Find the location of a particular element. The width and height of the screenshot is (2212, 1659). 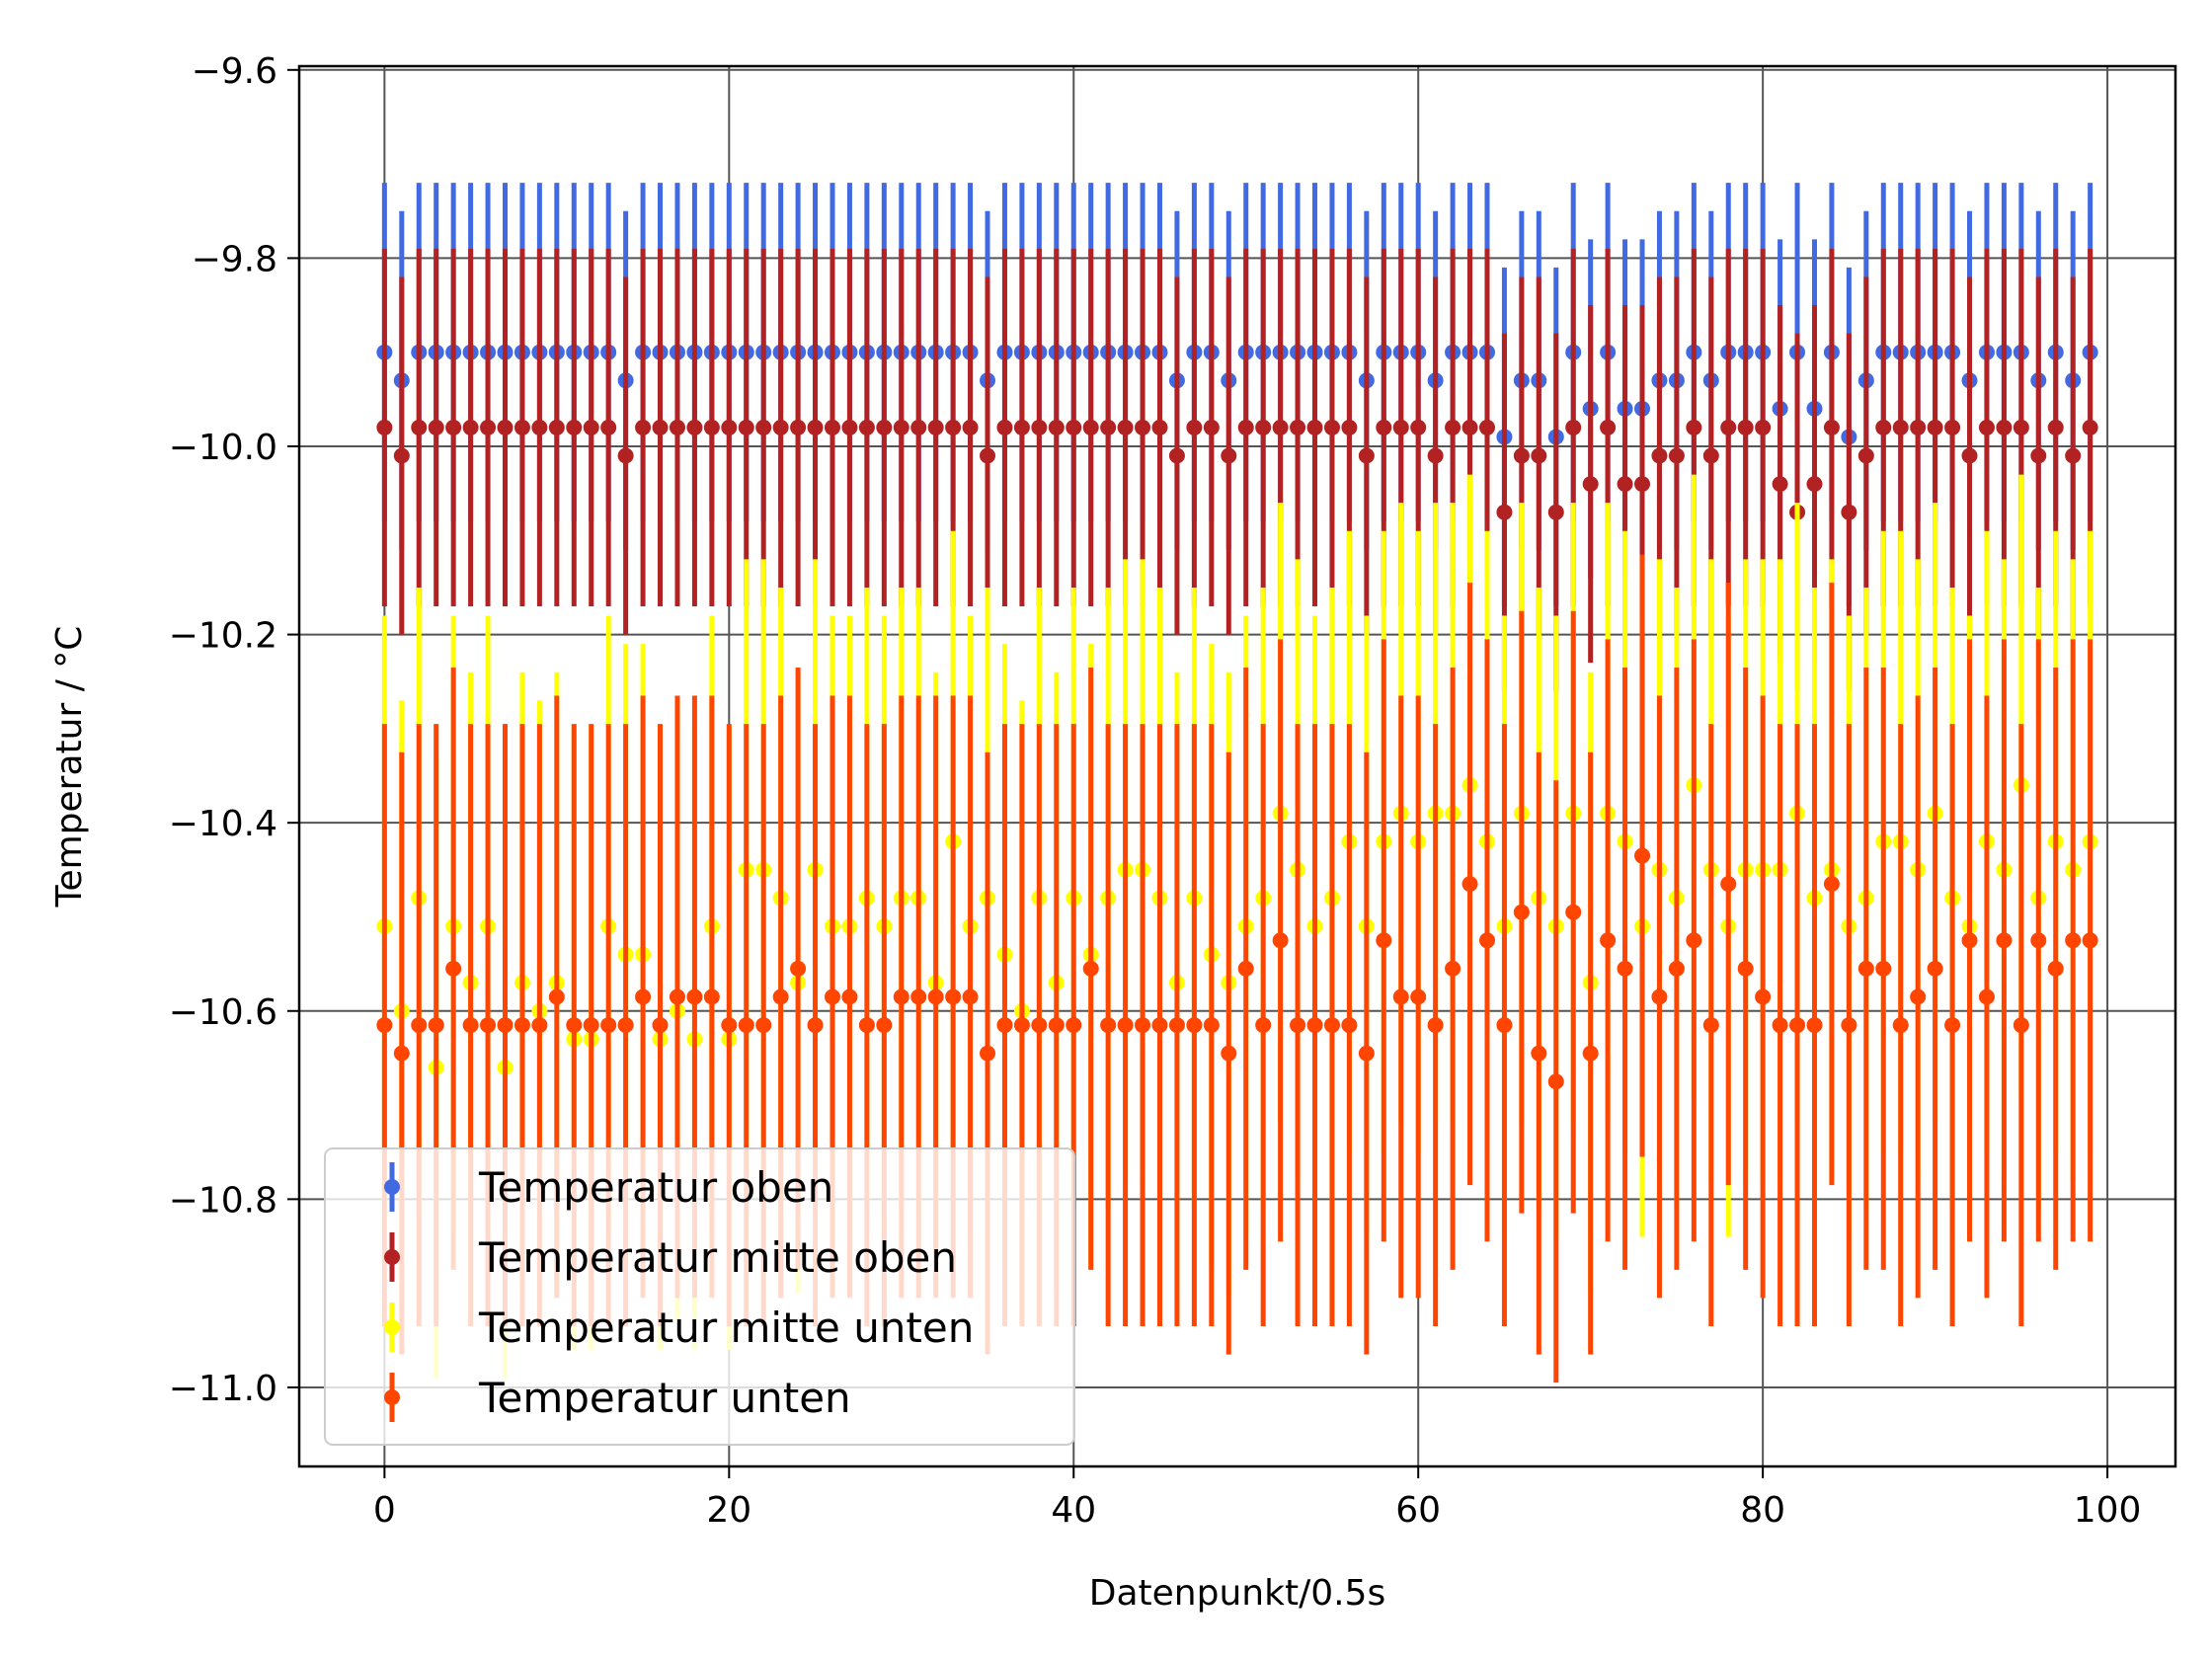

x-tick-label: 40 is located at coordinates (1073, 1510).